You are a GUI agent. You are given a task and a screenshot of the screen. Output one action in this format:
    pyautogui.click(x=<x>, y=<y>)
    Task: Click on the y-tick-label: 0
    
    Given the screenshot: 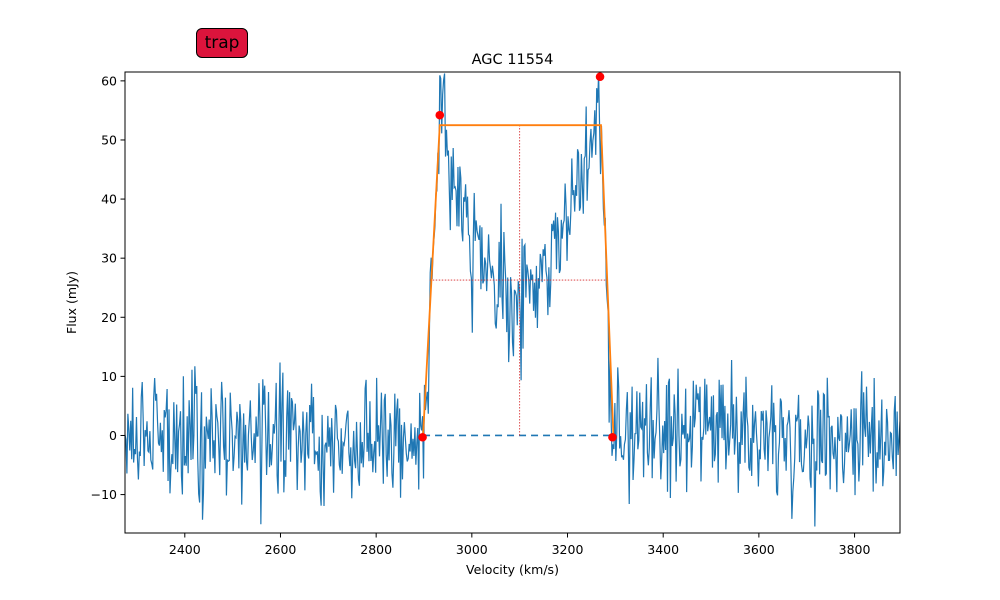 What is the action you would take?
    pyautogui.click(x=113, y=435)
    